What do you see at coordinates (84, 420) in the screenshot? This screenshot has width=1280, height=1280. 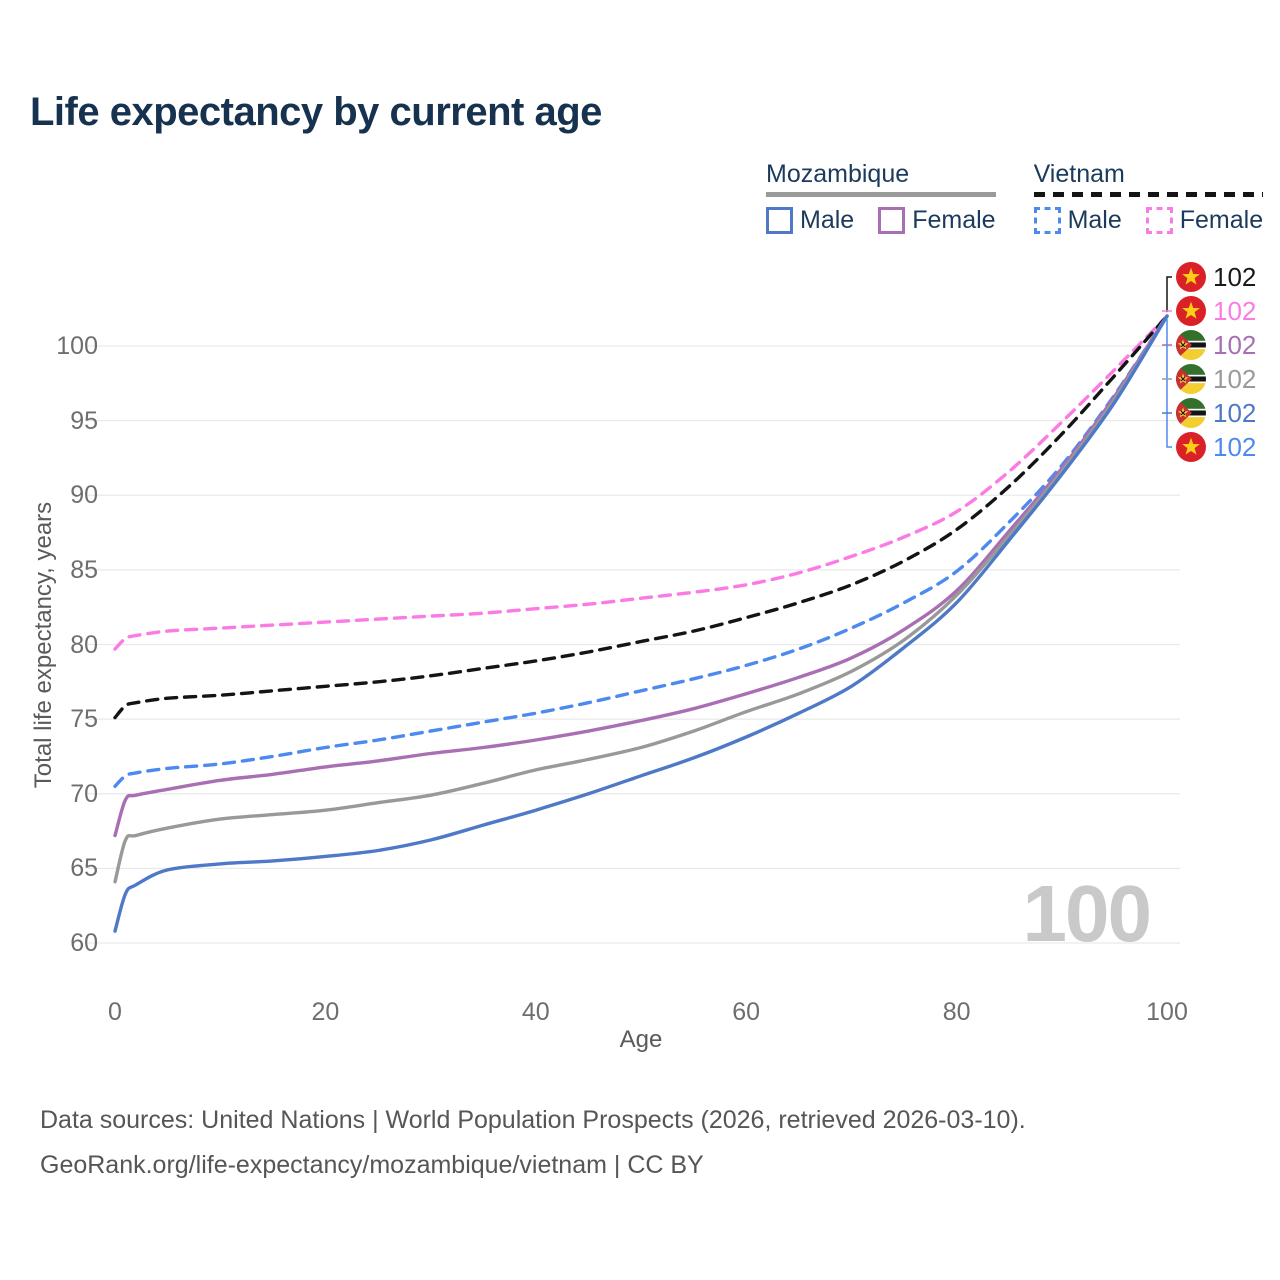 I see `y-tick-95: 95` at bounding box center [84, 420].